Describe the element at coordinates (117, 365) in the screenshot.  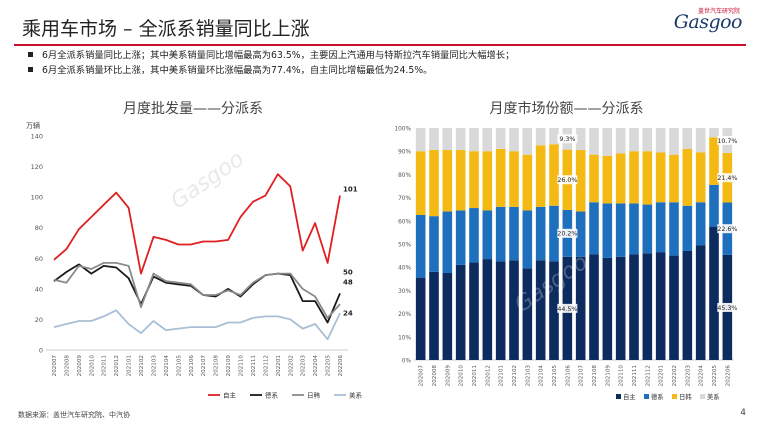
I see `x-tick-label: 202012` at that location.